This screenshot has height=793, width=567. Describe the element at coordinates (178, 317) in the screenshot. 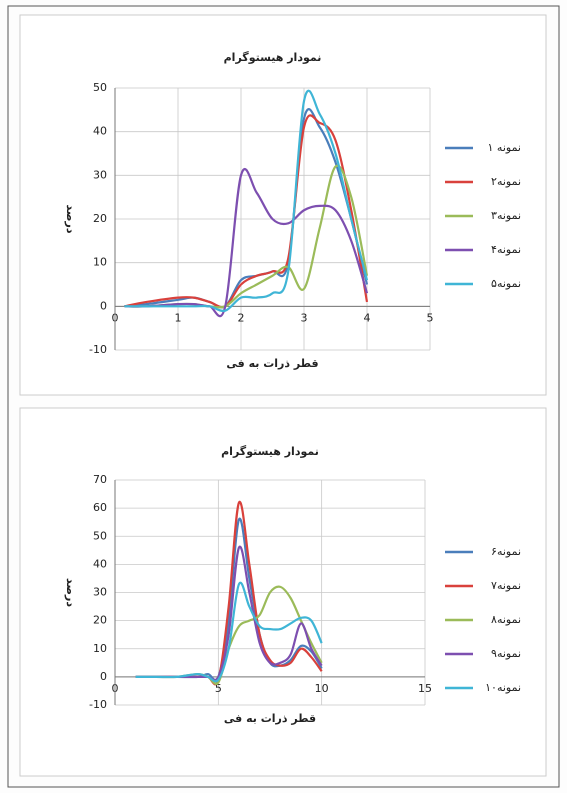

I see `x-tick-label: 1` at that location.